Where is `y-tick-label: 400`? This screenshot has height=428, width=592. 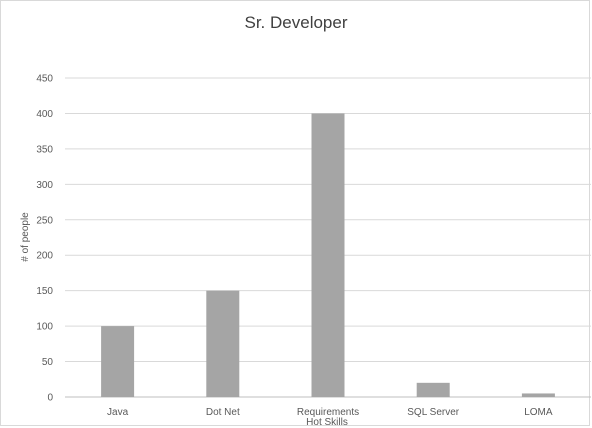 y-tick-label: 400 is located at coordinates (44, 114).